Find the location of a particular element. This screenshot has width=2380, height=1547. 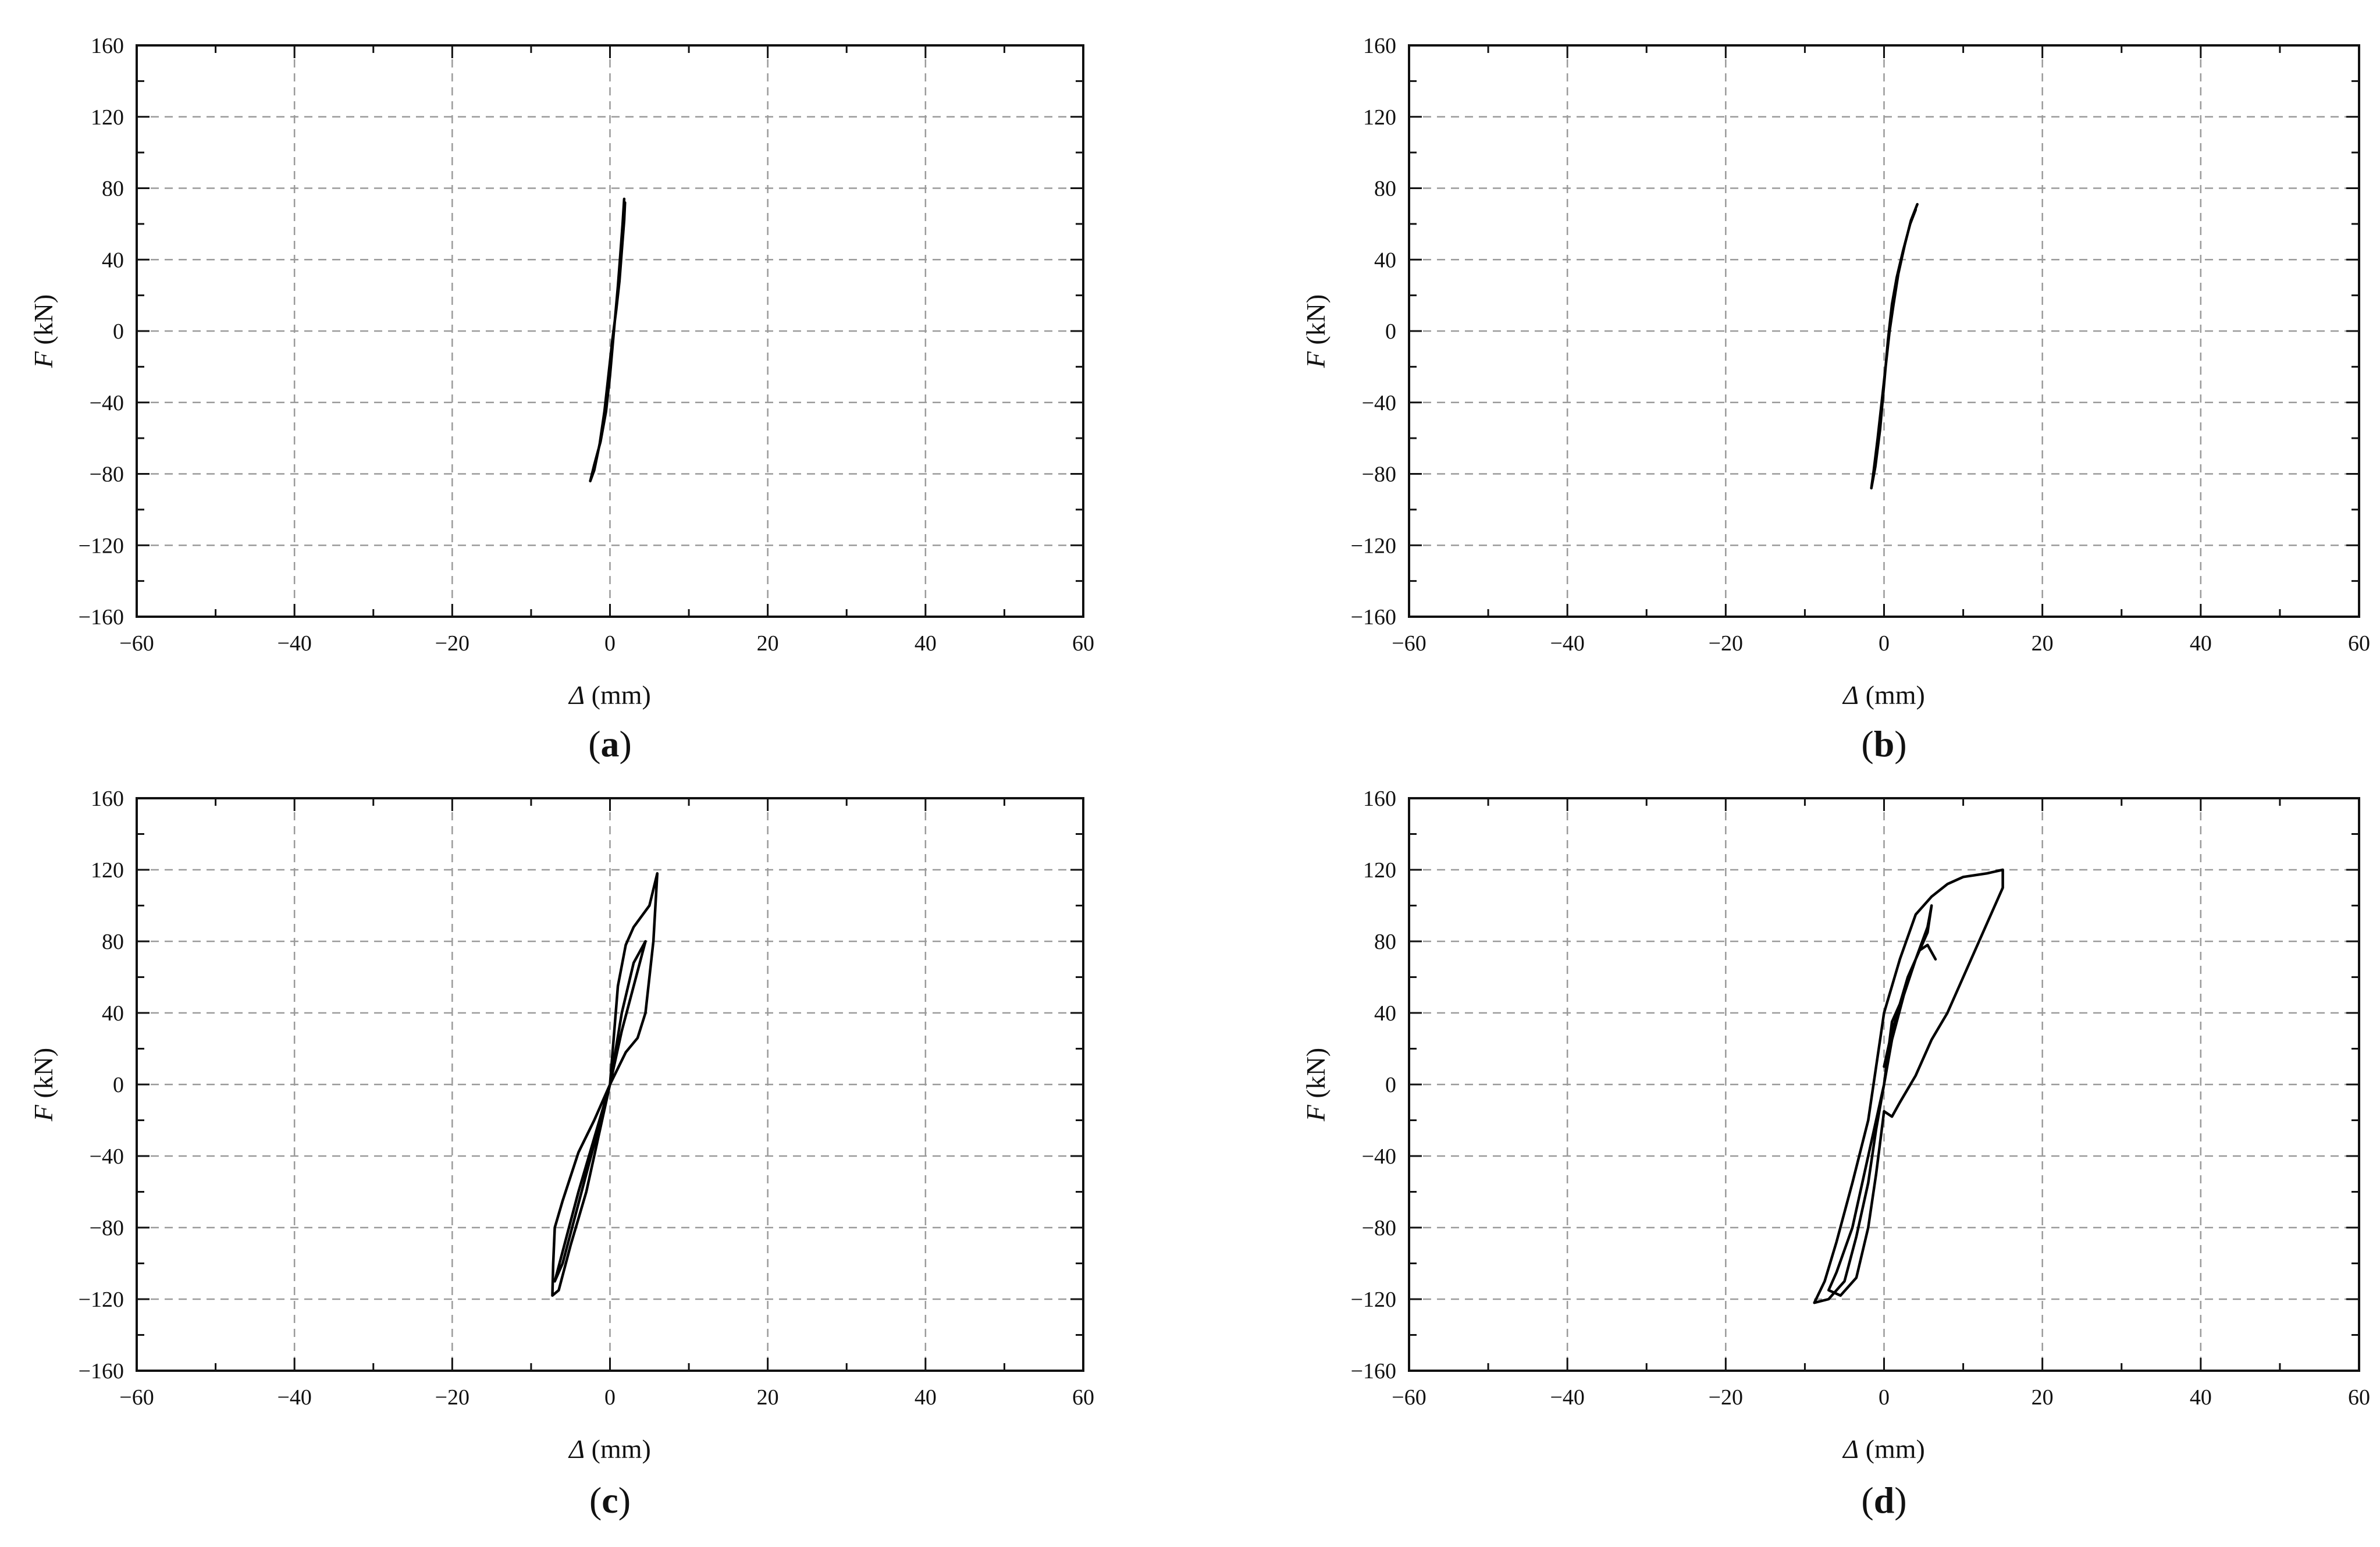

panel-label: (c) is located at coordinates (610, 1501).